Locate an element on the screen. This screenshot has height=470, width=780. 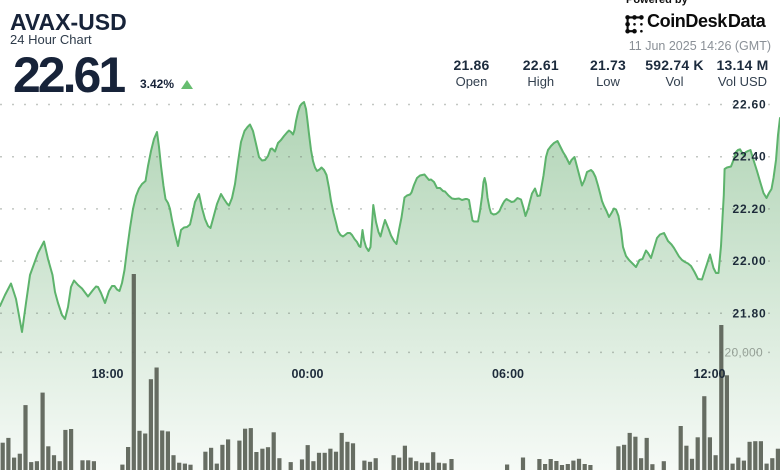
svg-text: 18:00 is located at coordinates (108, 374).